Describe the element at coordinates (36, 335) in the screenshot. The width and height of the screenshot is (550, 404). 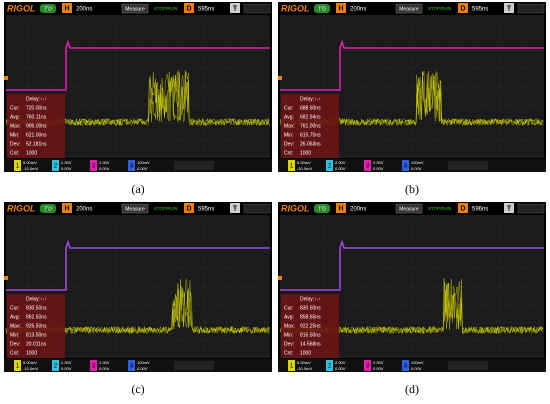
I see `stat-value: 813.50ns` at that location.